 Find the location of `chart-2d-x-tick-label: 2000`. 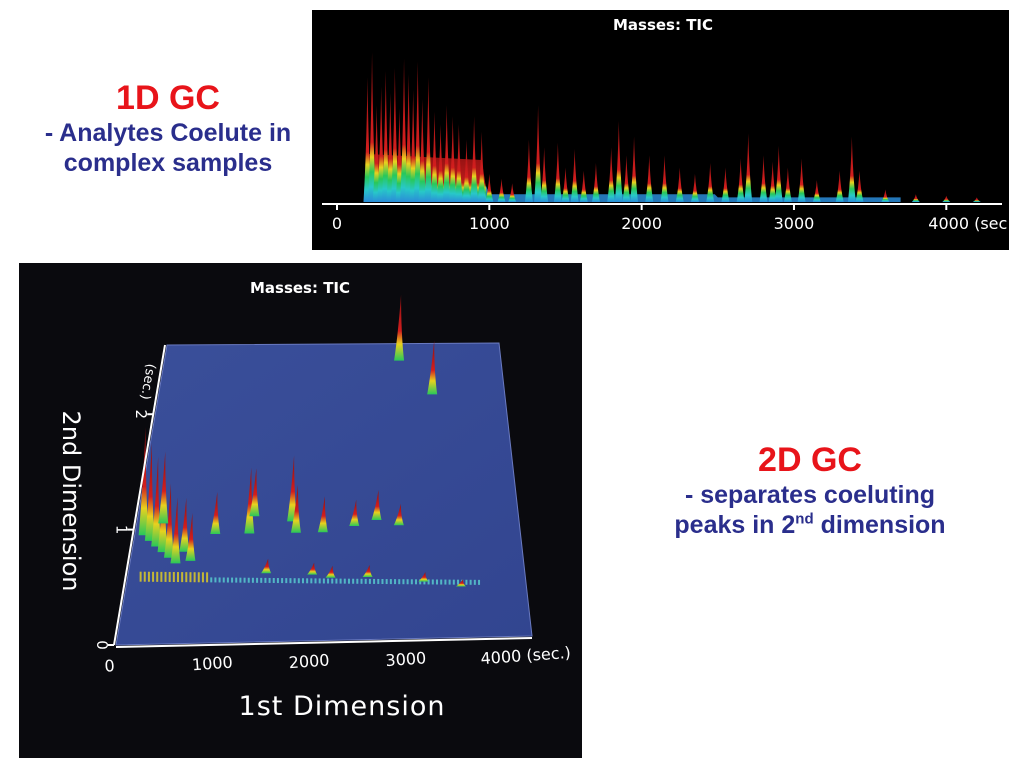

chart-2d-x-tick-label: 2000 is located at coordinates (309, 661).